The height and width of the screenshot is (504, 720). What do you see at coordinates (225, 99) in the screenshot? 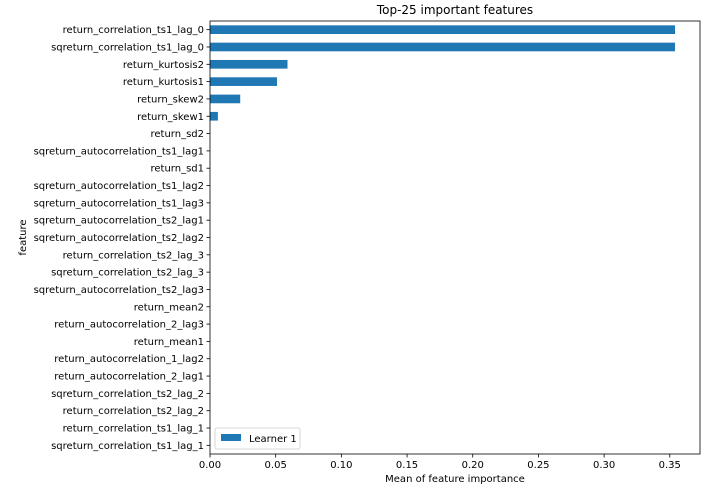
I see `bar-return_skew2` at bounding box center [225, 99].